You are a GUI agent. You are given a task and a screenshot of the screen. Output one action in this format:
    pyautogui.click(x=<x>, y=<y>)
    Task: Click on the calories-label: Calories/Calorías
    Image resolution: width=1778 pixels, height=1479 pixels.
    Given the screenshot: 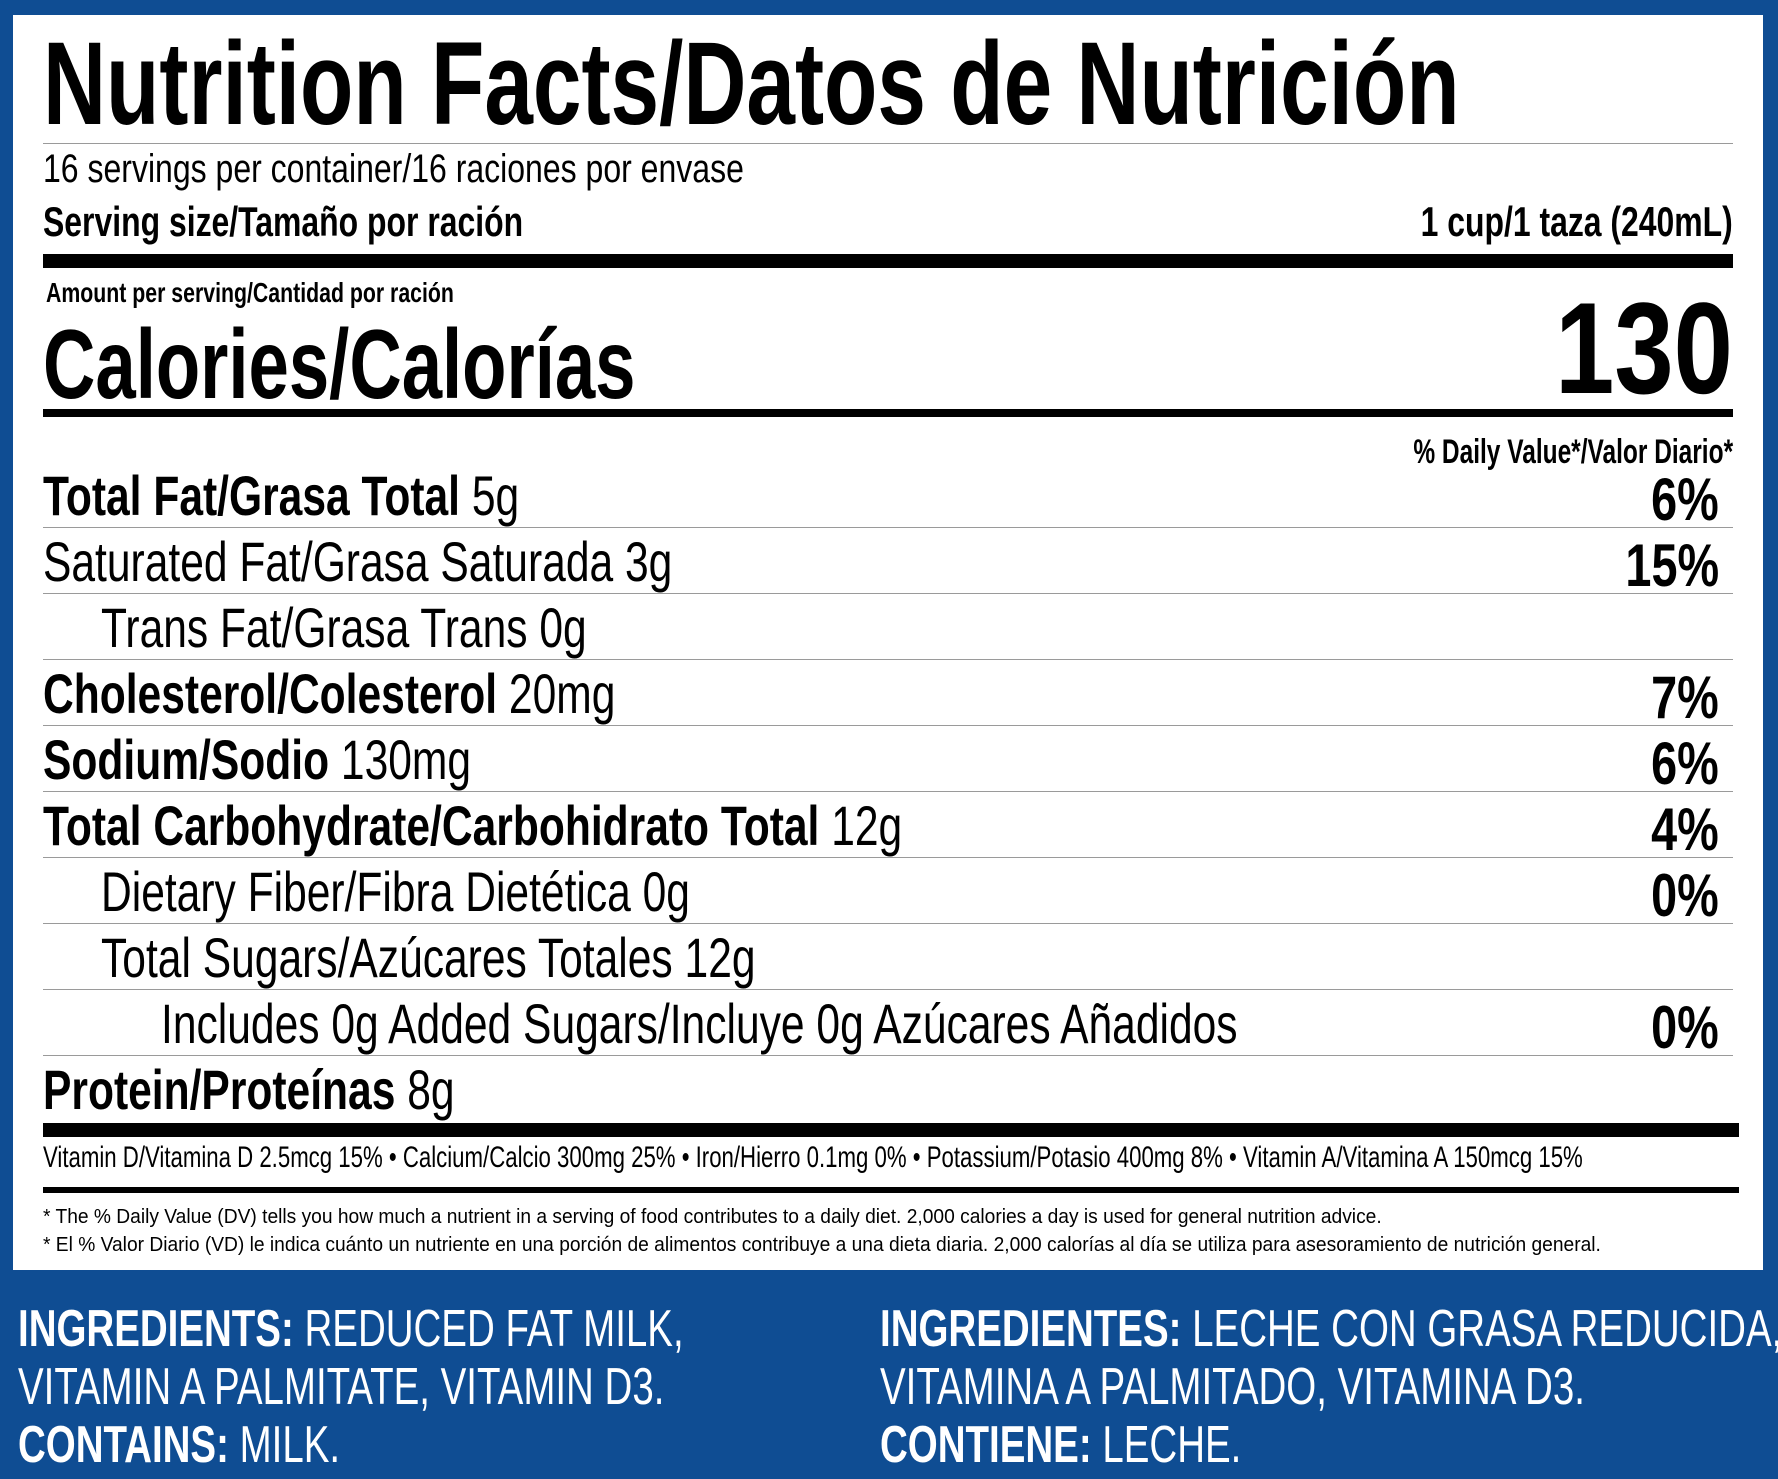 What is the action you would take?
    pyautogui.click(x=339, y=364)
    